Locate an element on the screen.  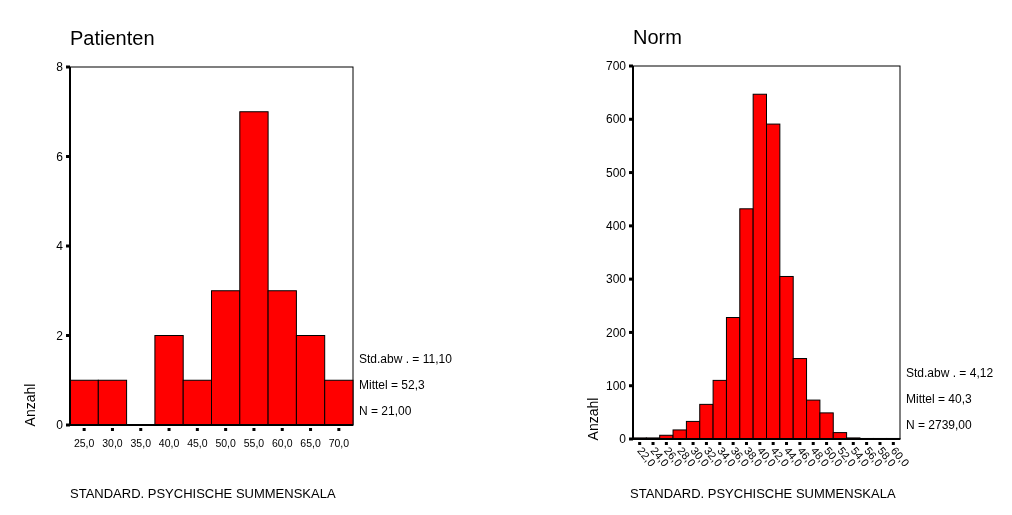
text: N = 21,00 is located at coordinates (385, 411).